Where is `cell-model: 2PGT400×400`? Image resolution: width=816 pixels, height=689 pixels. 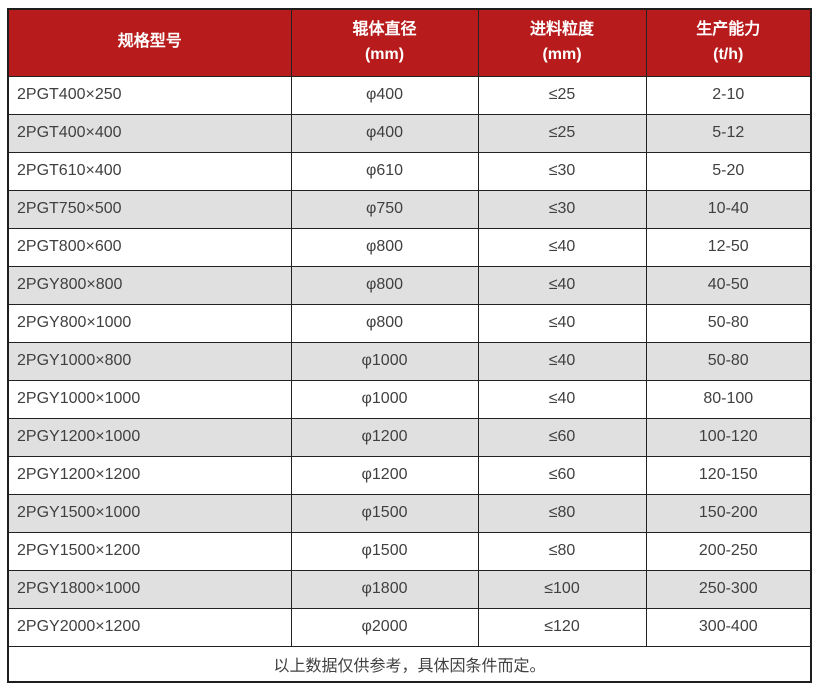 cell-model: 2PGT400×400 is located at coordinates (149, 133).